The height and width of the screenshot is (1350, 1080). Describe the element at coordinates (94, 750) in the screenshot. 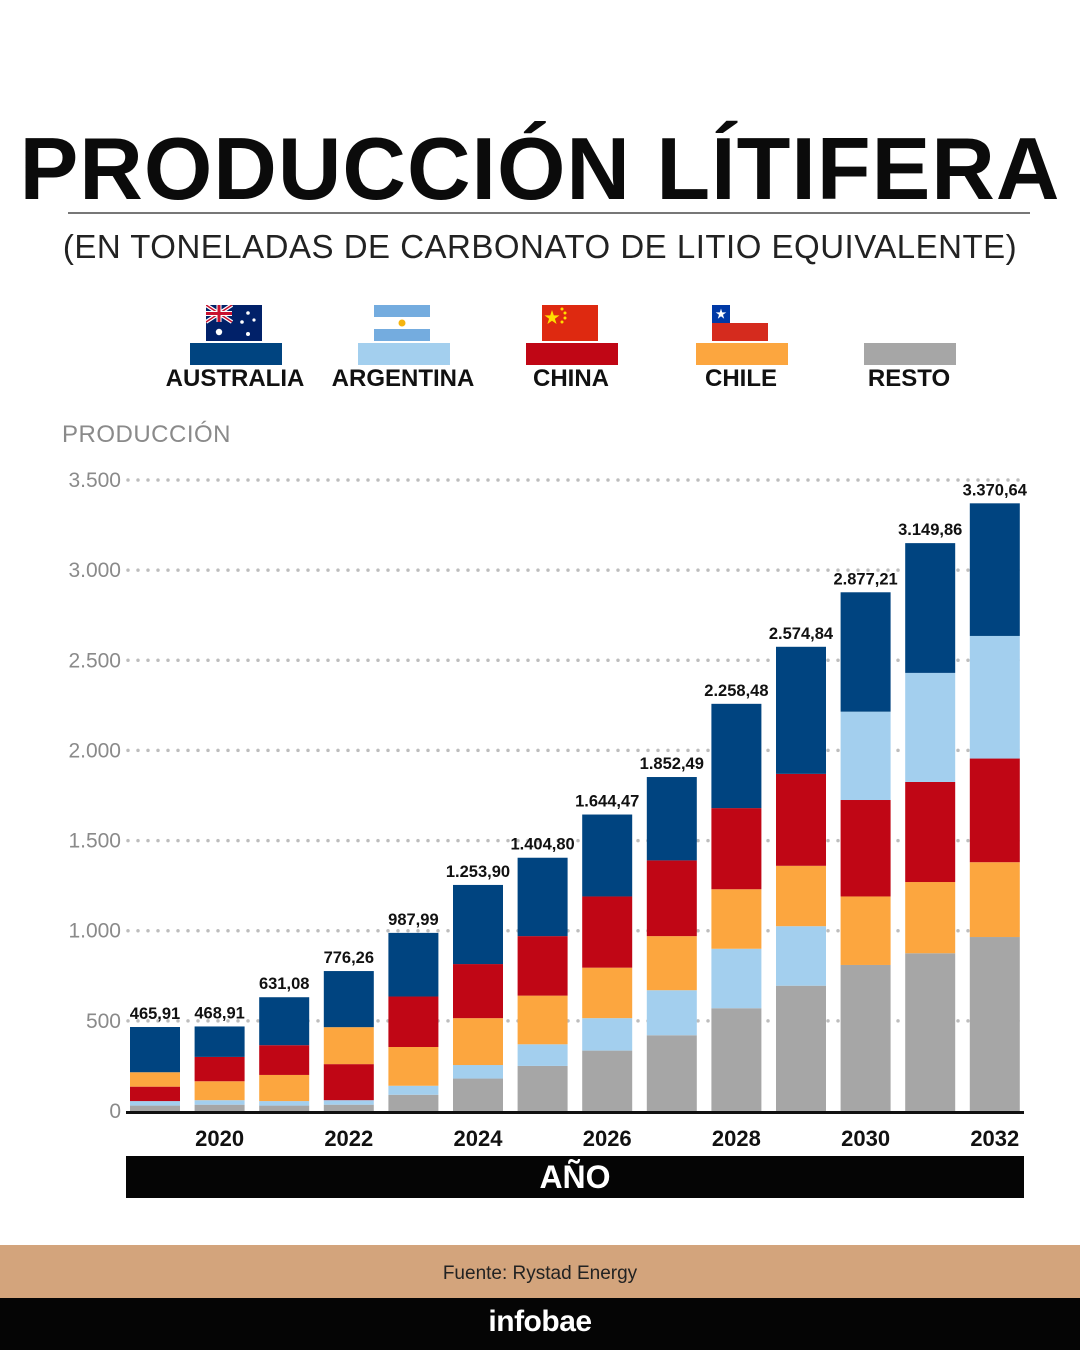

I see `y-tick-label: 2.000` at that location.